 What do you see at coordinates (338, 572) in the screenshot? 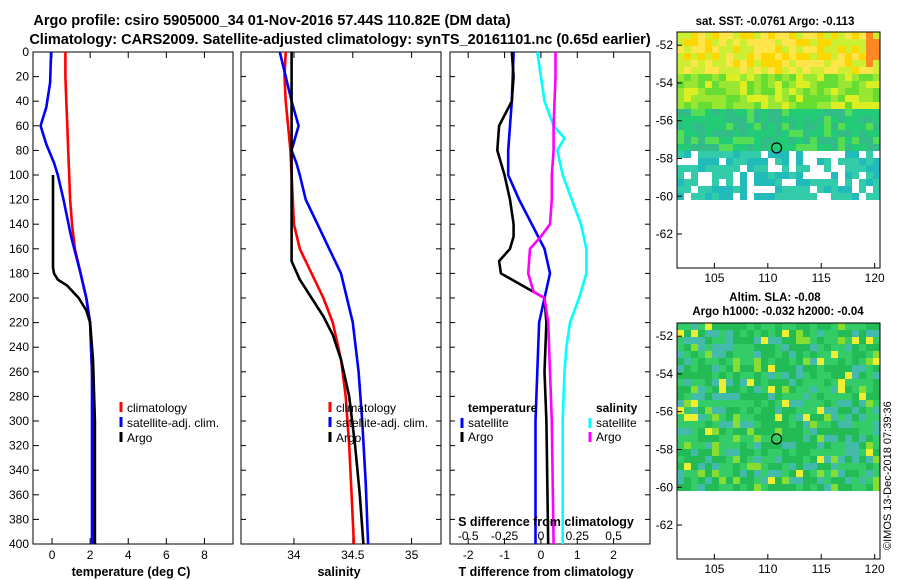
I see `salinity-x-label: salinity` at bounding box center [338, 572].